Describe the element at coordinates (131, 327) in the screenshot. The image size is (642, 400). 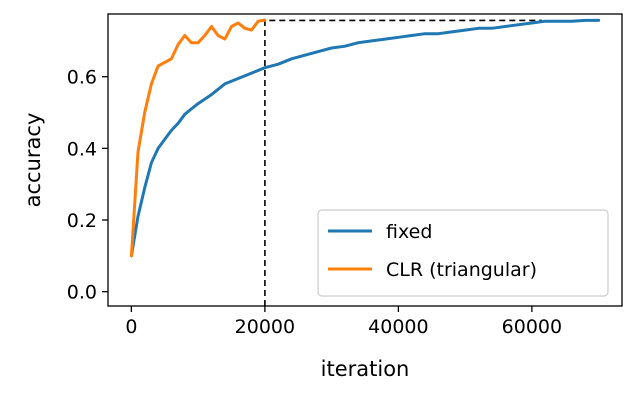
I see `x-tick-label: 0` at that location.